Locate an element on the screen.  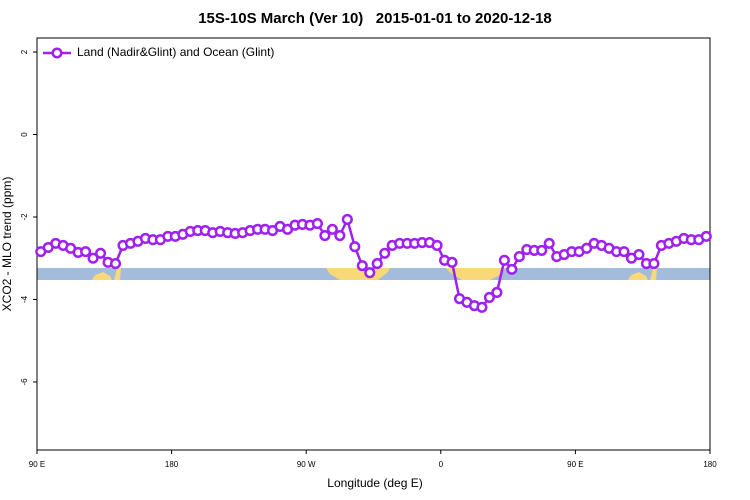
legend-marker is located at coordinates (57, 53).